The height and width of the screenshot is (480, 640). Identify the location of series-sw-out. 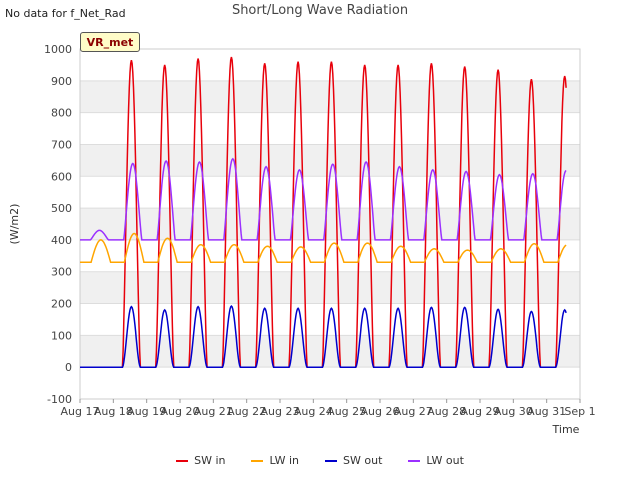
(323, 336).